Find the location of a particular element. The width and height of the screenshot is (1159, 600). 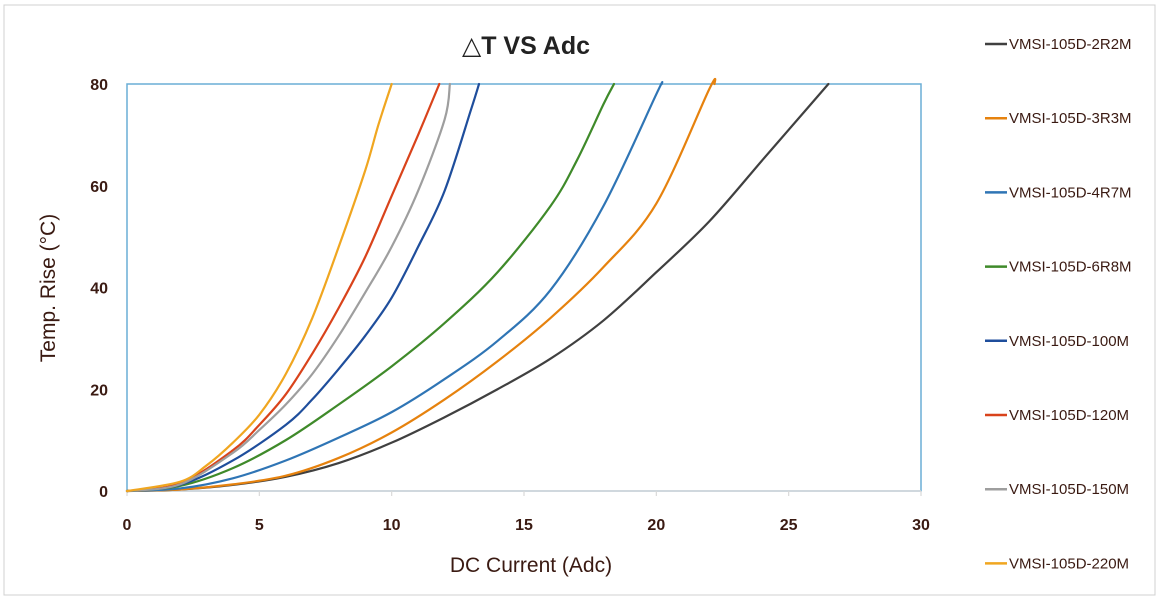

legend-label: VMSI-105D-220M is located at coordinates (1069, 563).